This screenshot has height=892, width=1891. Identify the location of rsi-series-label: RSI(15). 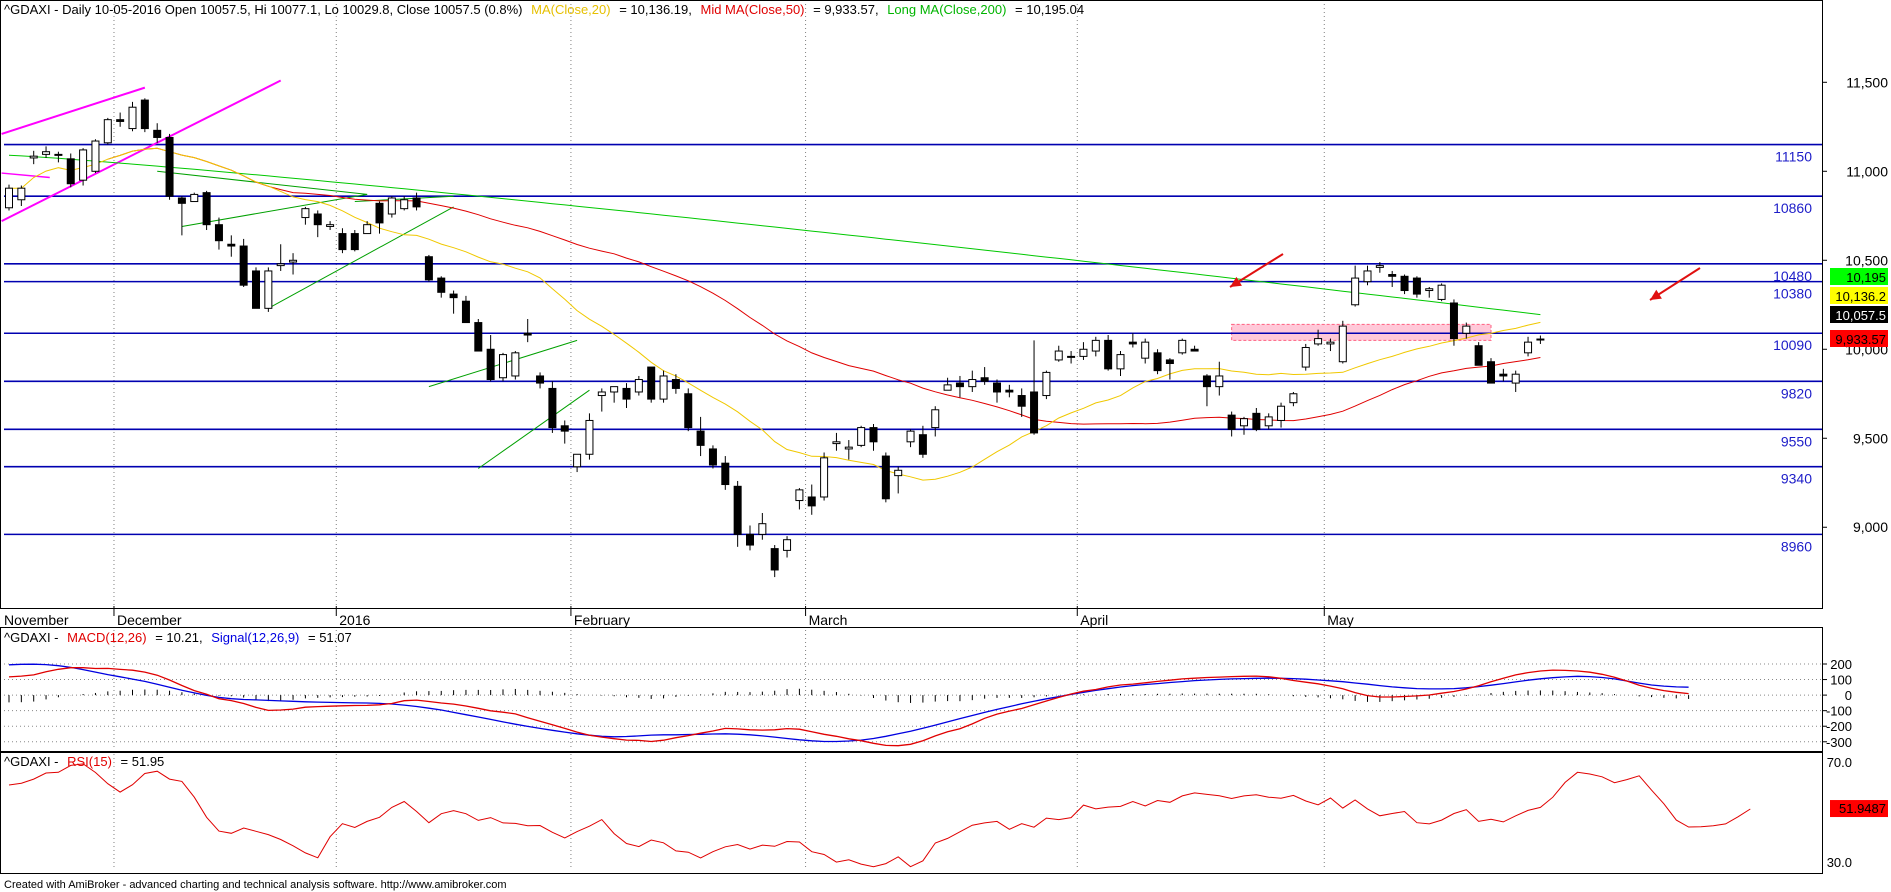
(89, 761).